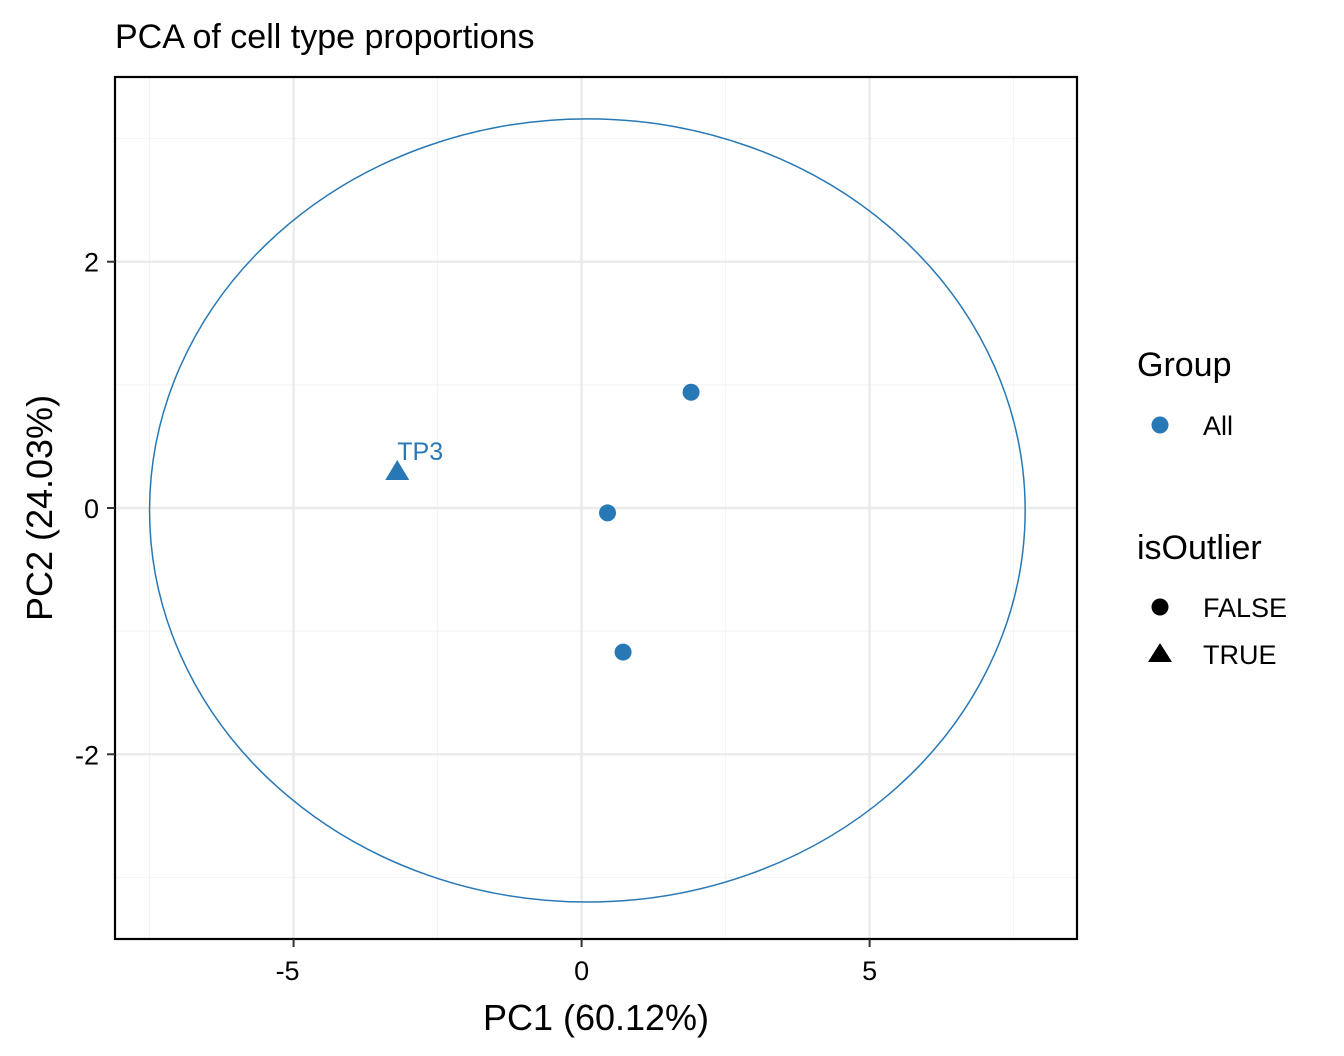 The image size is (1344, 1056). What do you see at coordinates (581, 971) in the screenshot?
I see `x-tick-label: 0` at bounding box center [581, 971].